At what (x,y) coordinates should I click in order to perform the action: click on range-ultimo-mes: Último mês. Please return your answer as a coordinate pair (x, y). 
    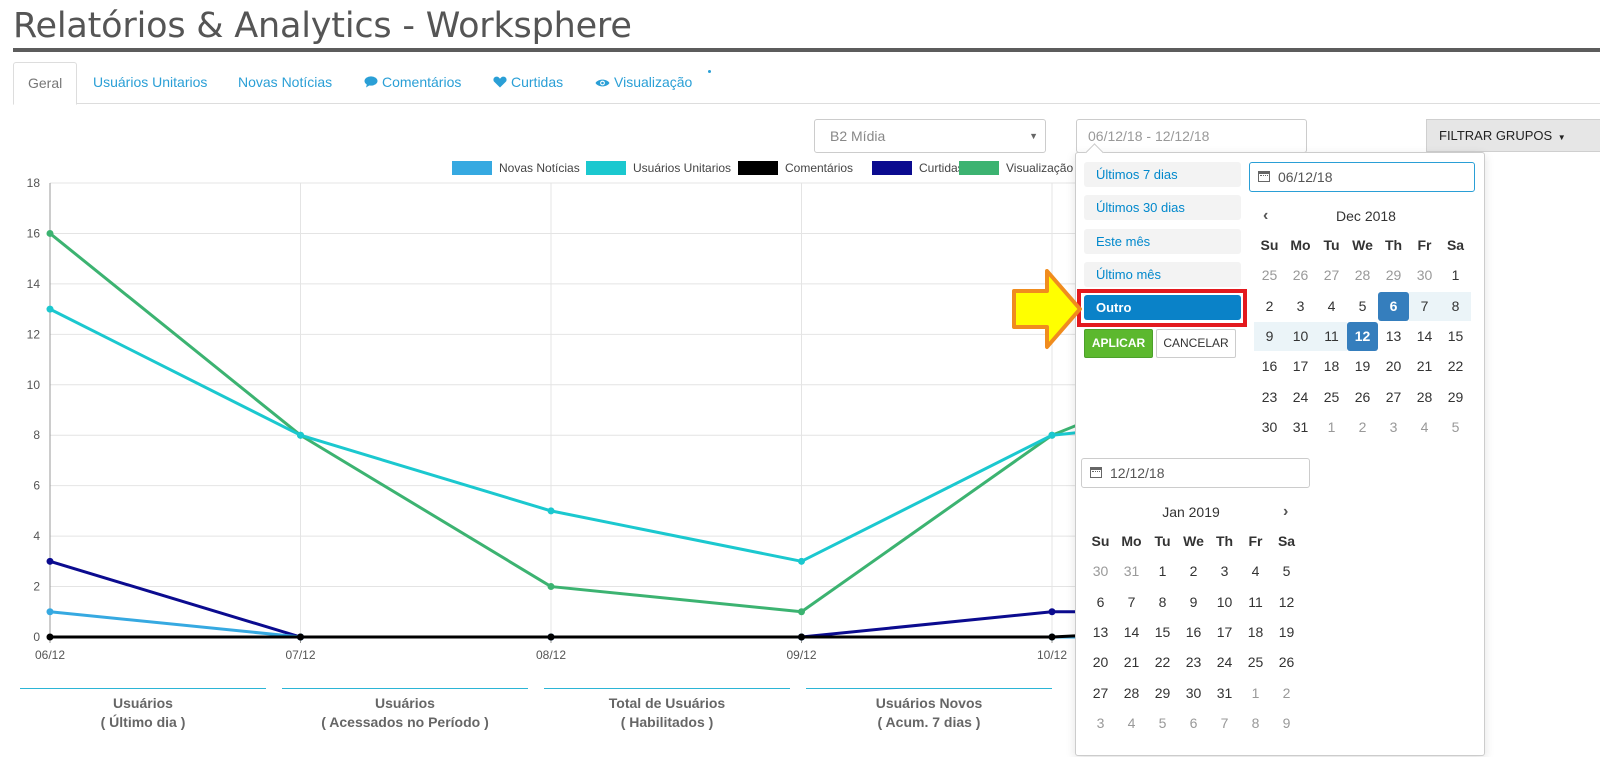
    Looking at the image, I should click on (1162, 274).